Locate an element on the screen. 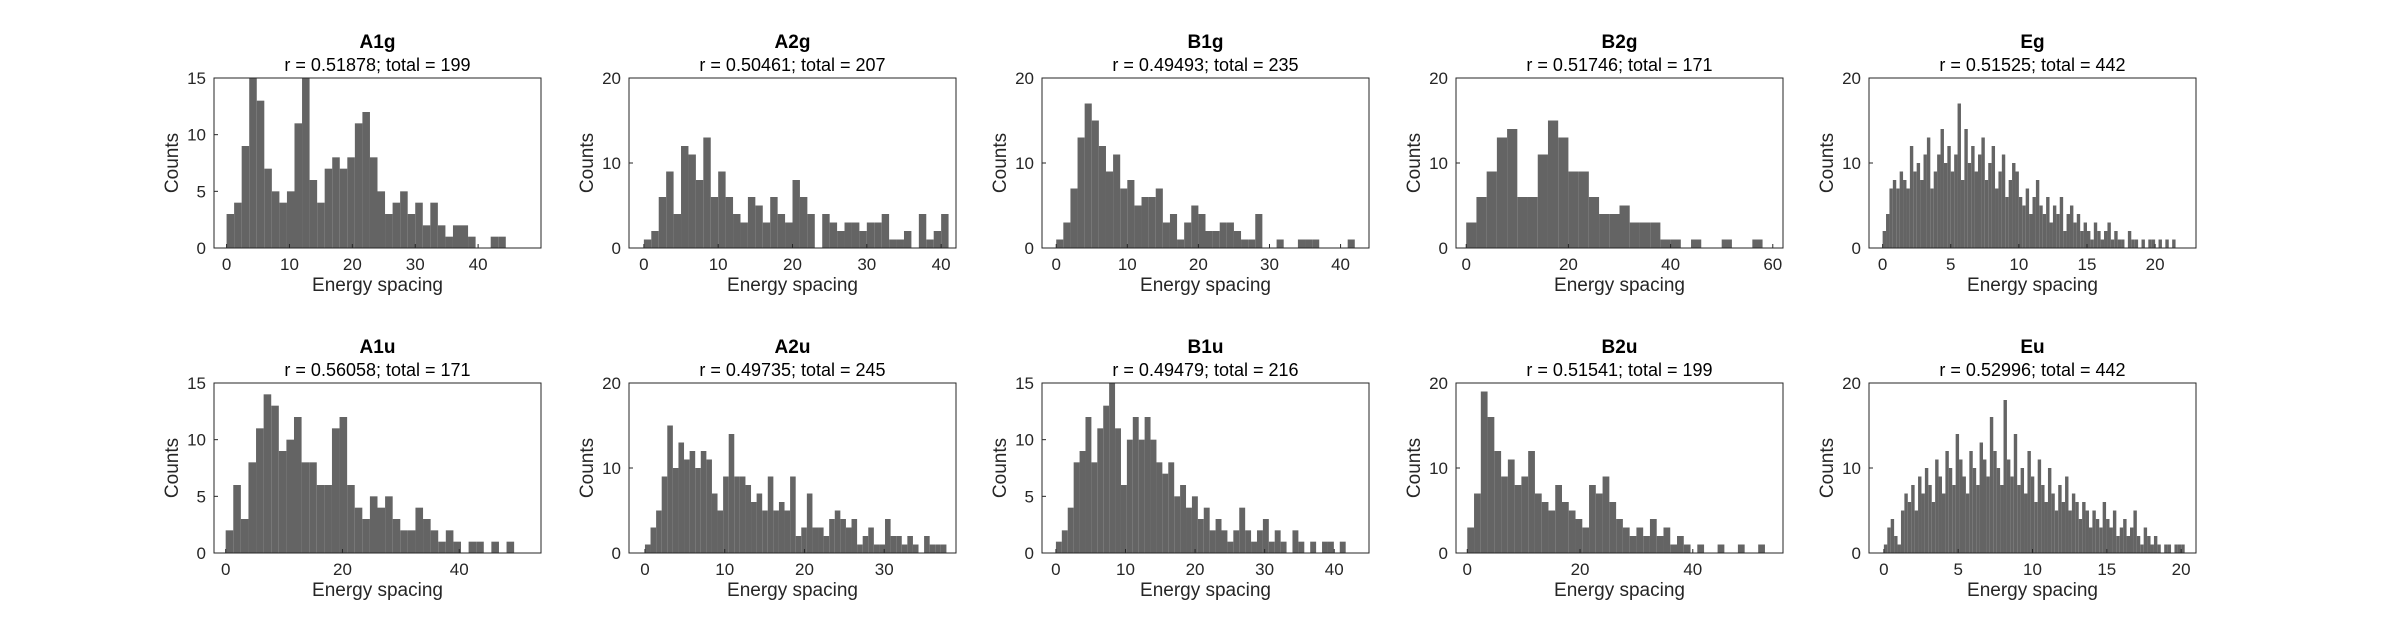  y-tick-label: 0 is located at coordinates (1029, 553).